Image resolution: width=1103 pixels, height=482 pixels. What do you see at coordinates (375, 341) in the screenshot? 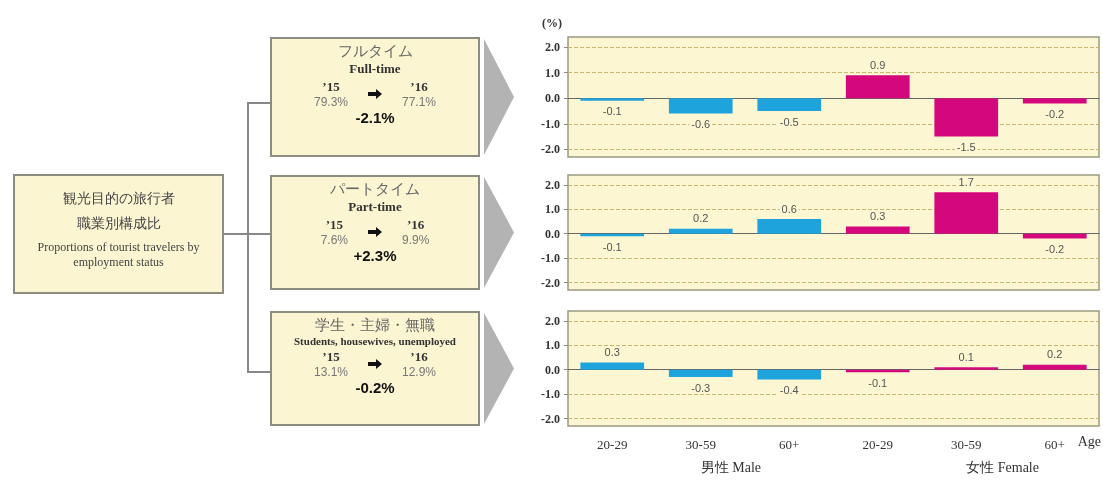
I see `text: Students, housewives, unemployed` at bounding box center [375, 341].